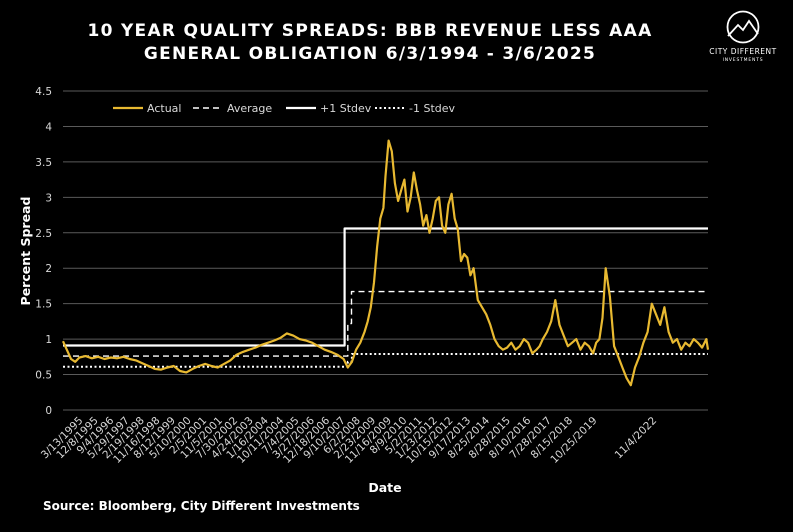 The width and height of the screenshot is (793, 532). I want to click on y-tick-label: 4, so click(48, 127).